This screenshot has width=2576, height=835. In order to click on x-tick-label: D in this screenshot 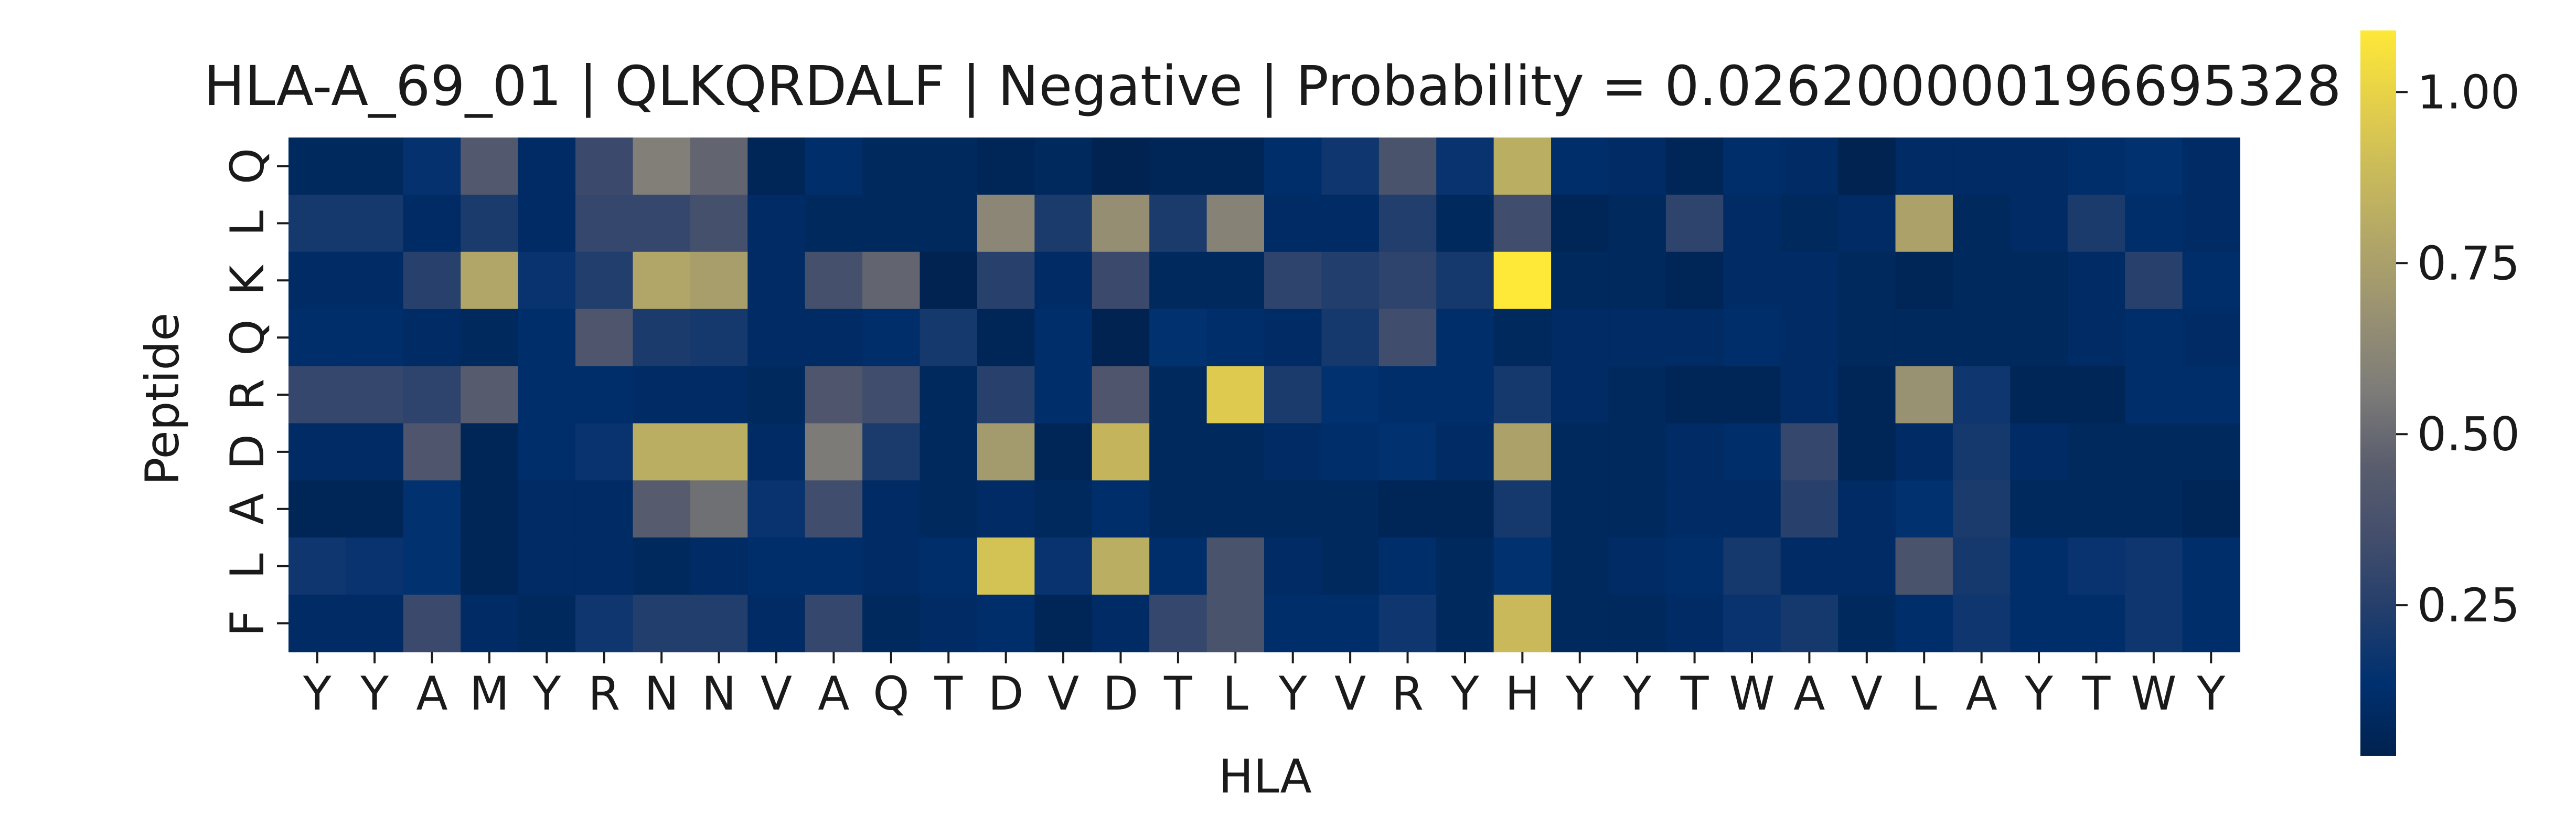, I will do `click(1121, 694)`.